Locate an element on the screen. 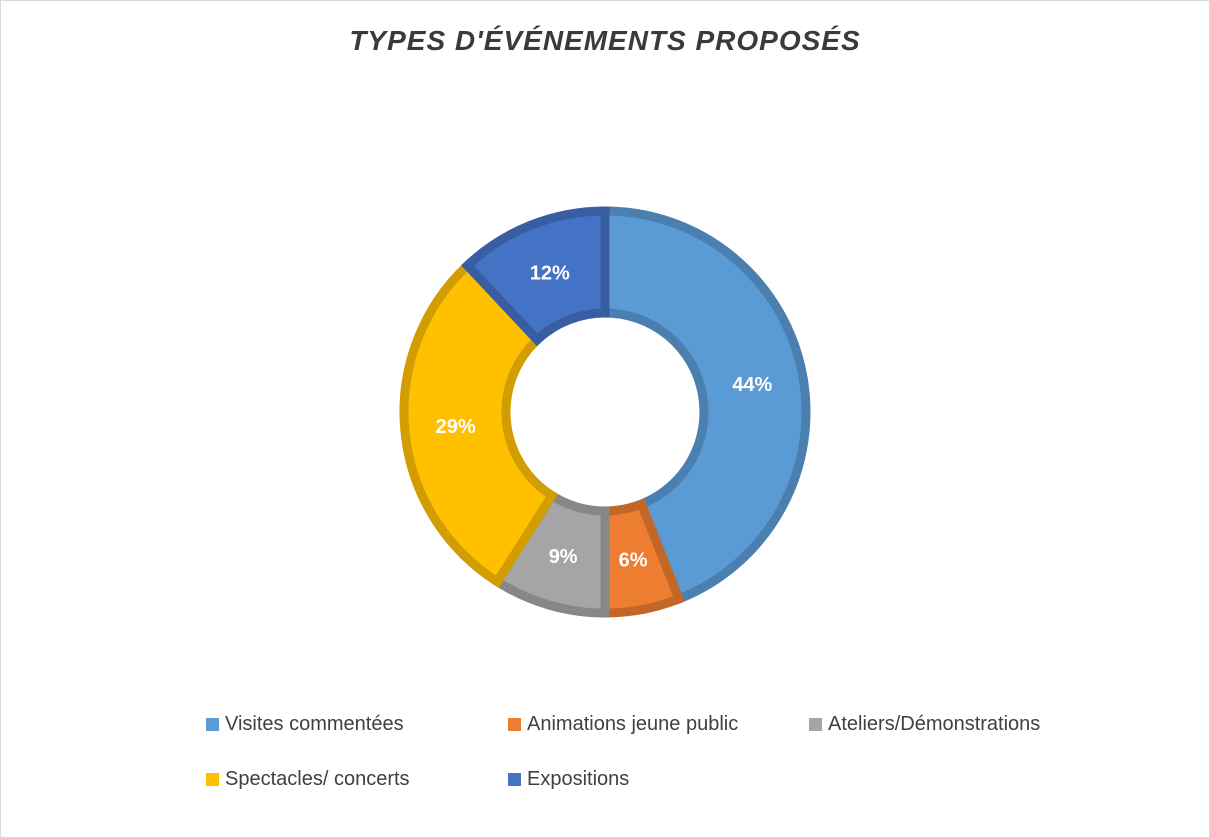  legend-item: Spectacles/ concerts is located at coordinates (308, 779).